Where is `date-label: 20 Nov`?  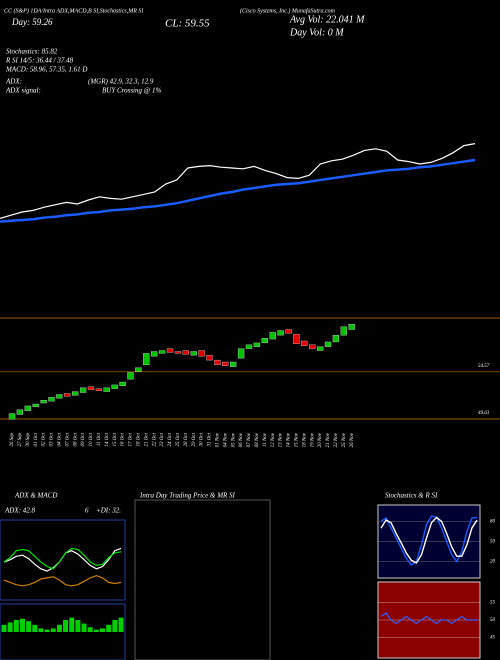
date-label: 20 Nov is located at coordinates (320, 439).